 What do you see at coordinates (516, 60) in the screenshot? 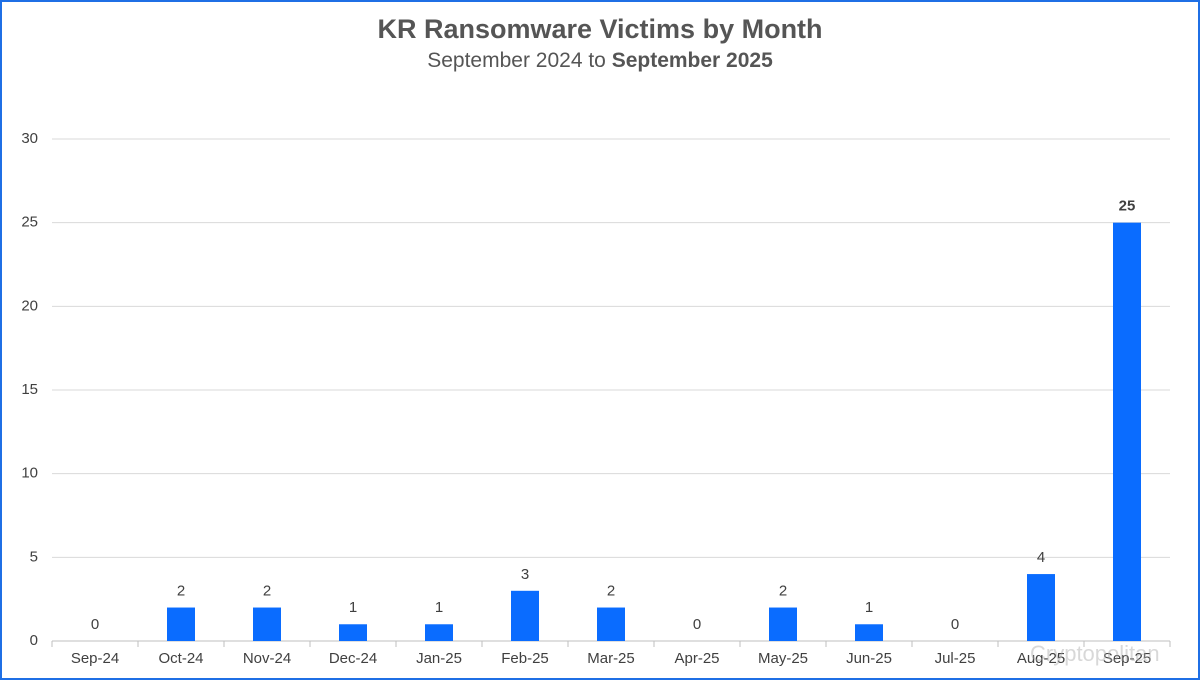
I see `subtitle-part: September 2024 to` at bounding box center [516, 60].